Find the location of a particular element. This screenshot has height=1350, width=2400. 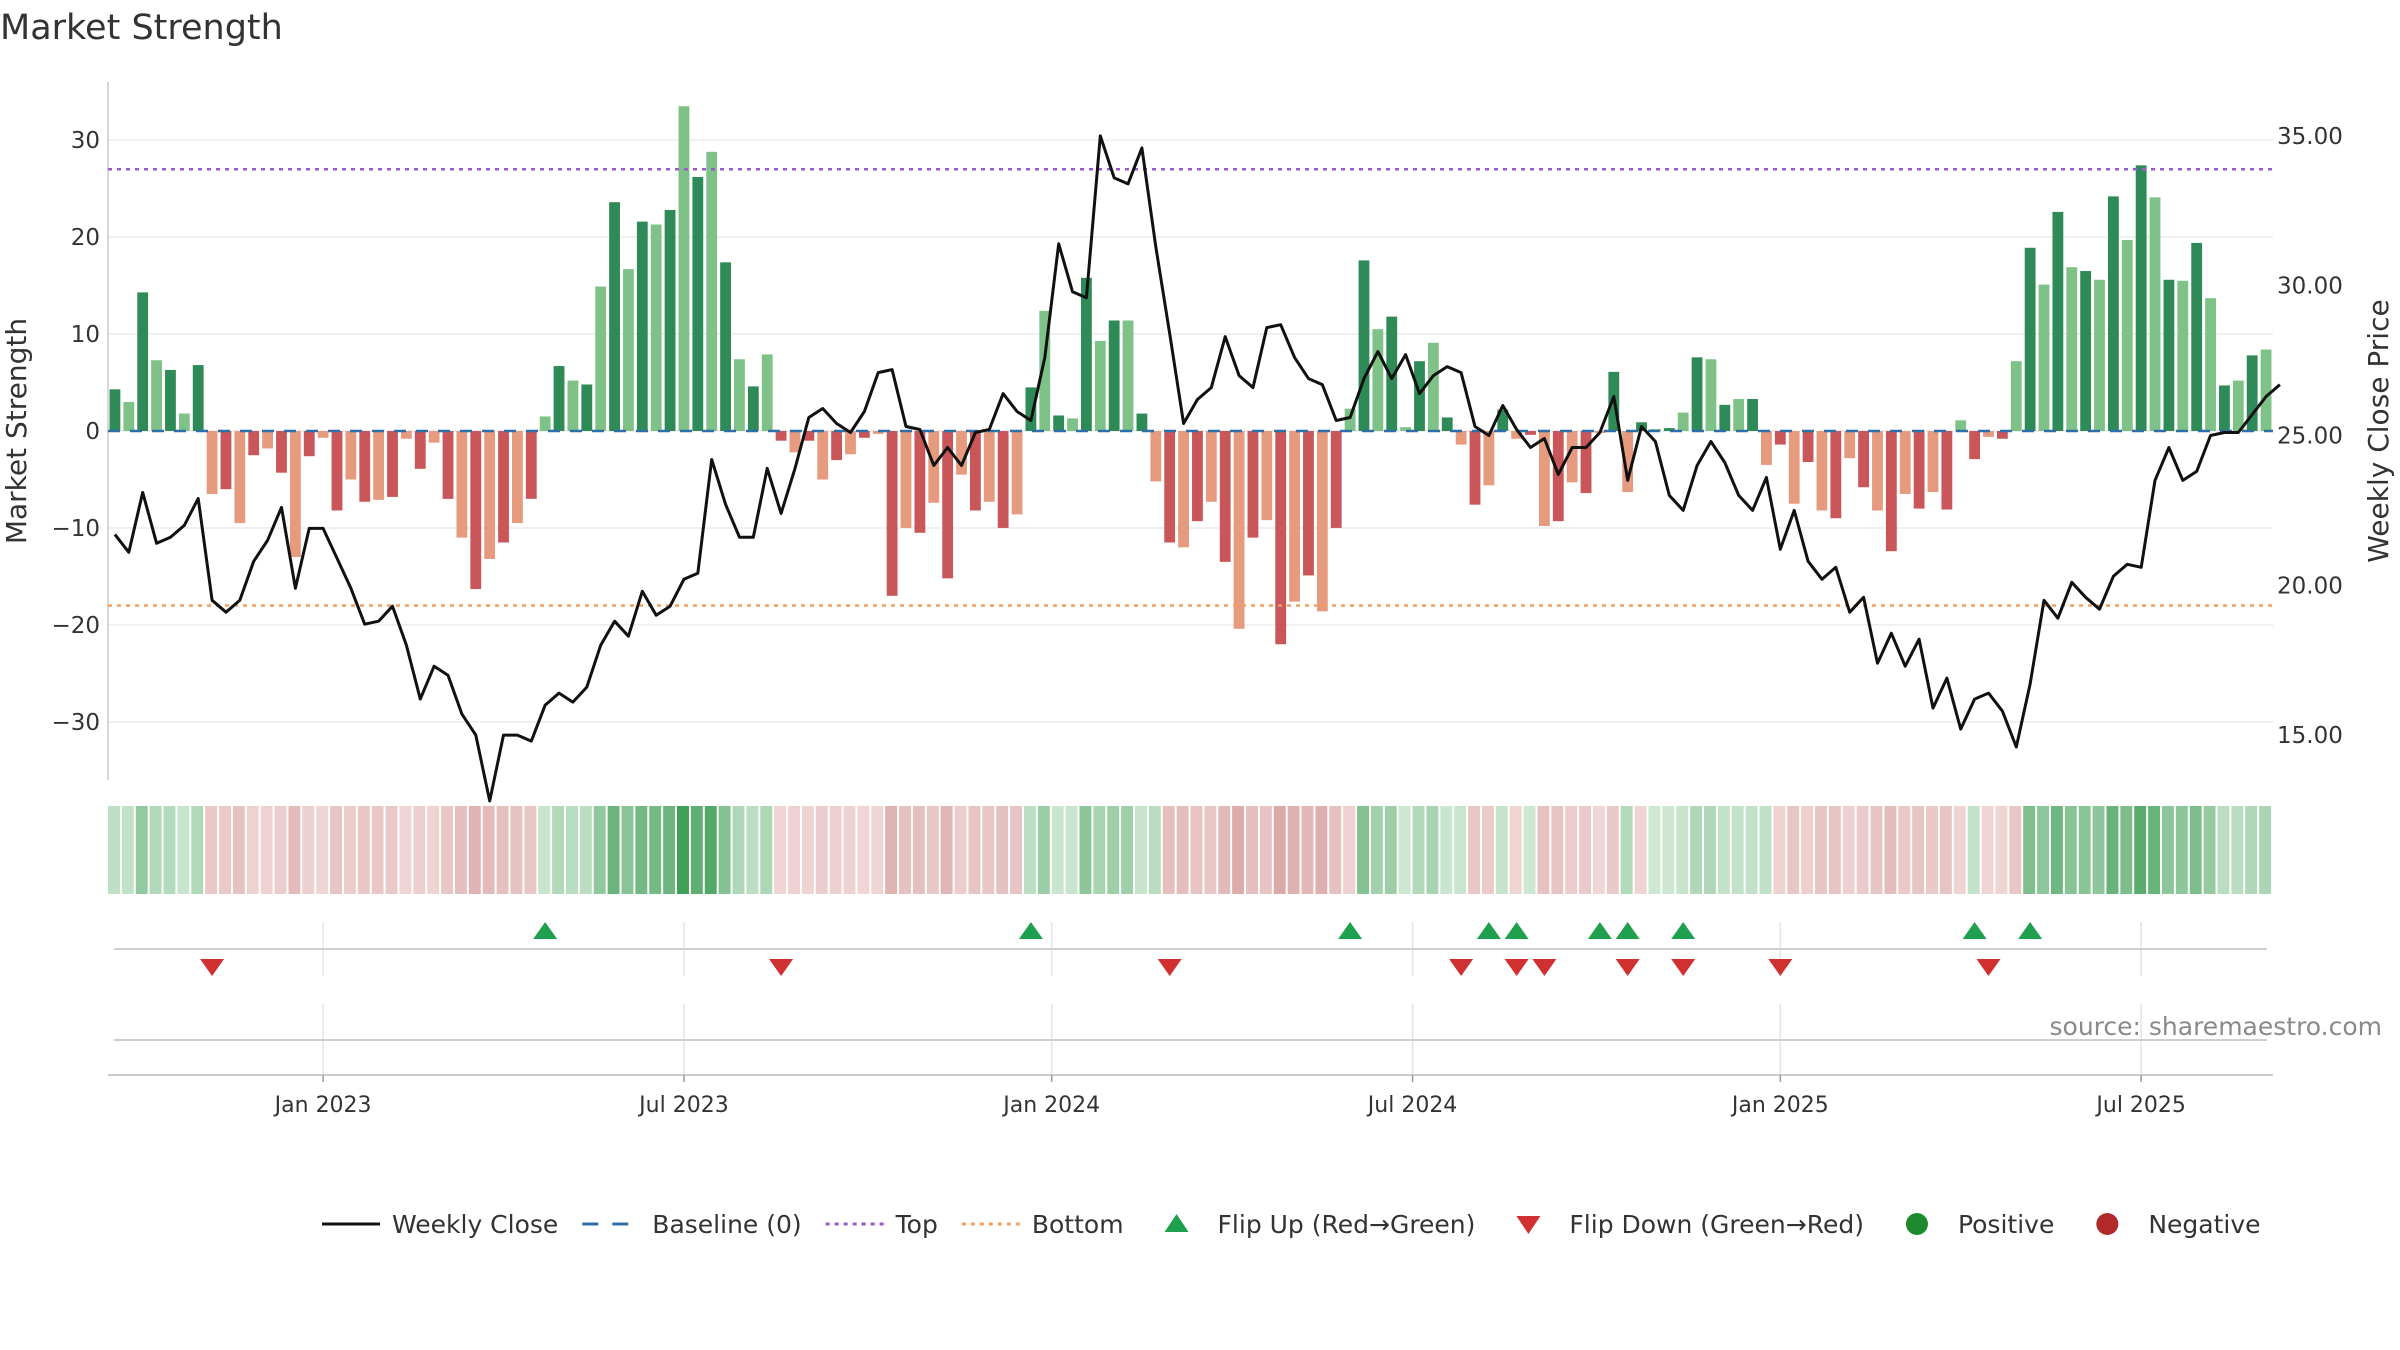

y2-tick-label: 35.00 is located at coordinates (2310, 137).